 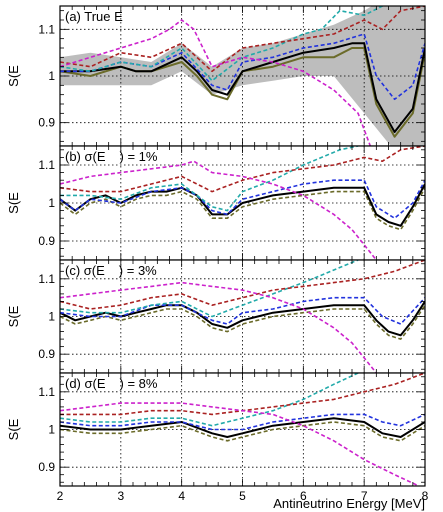 I want to click on panel-label-main: (a) True E, so click(x=94, y=16).